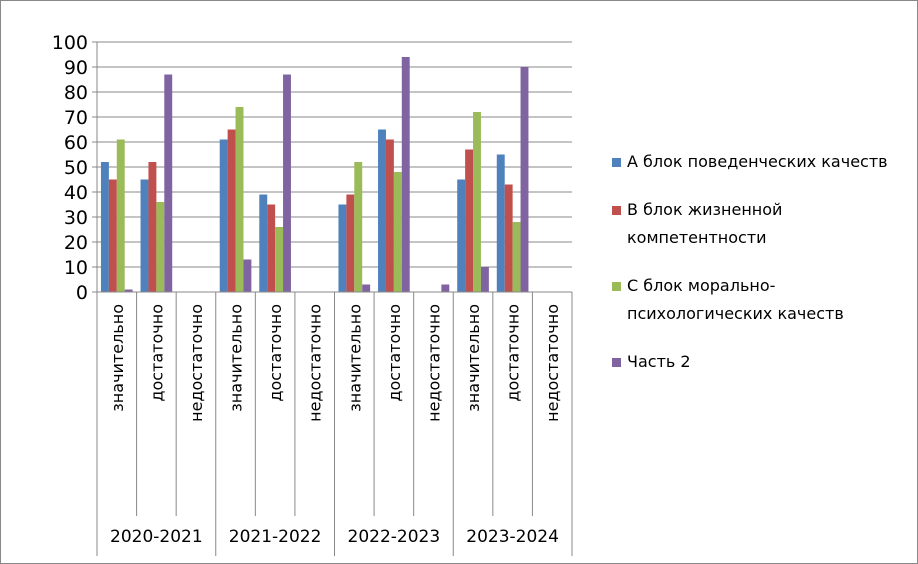  I want to click on y-tick-label: 30, so click(76, 218).